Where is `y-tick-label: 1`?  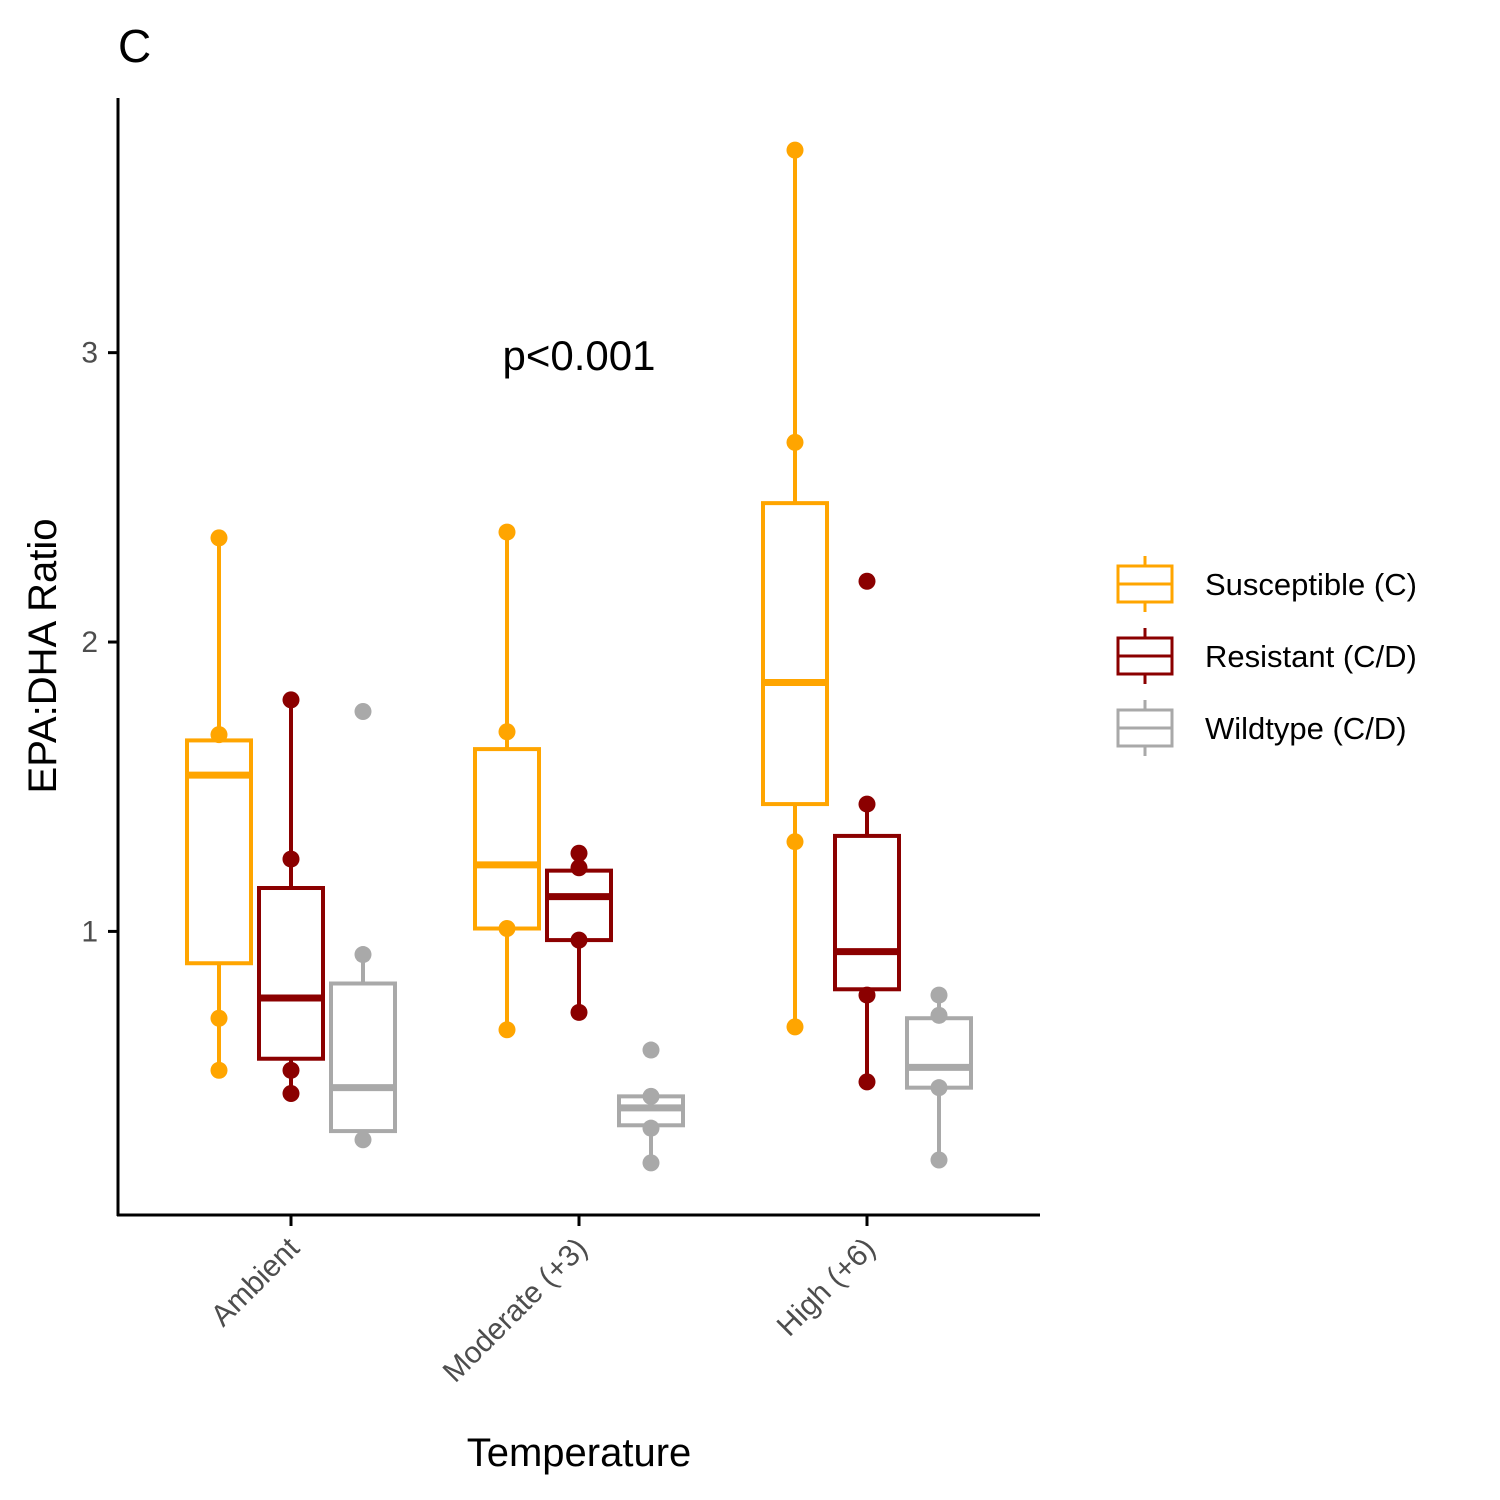
y-tick-label: 1 is located at coordinates (89, 931).